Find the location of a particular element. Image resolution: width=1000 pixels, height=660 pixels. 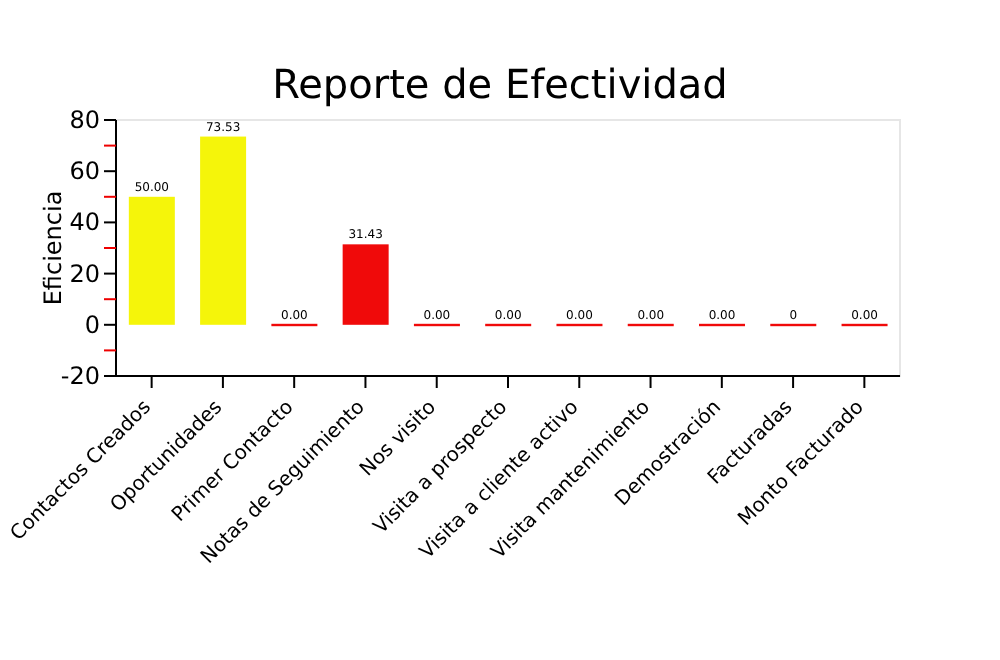

y-tick-label: 60 is located at coordinates (84, 171).